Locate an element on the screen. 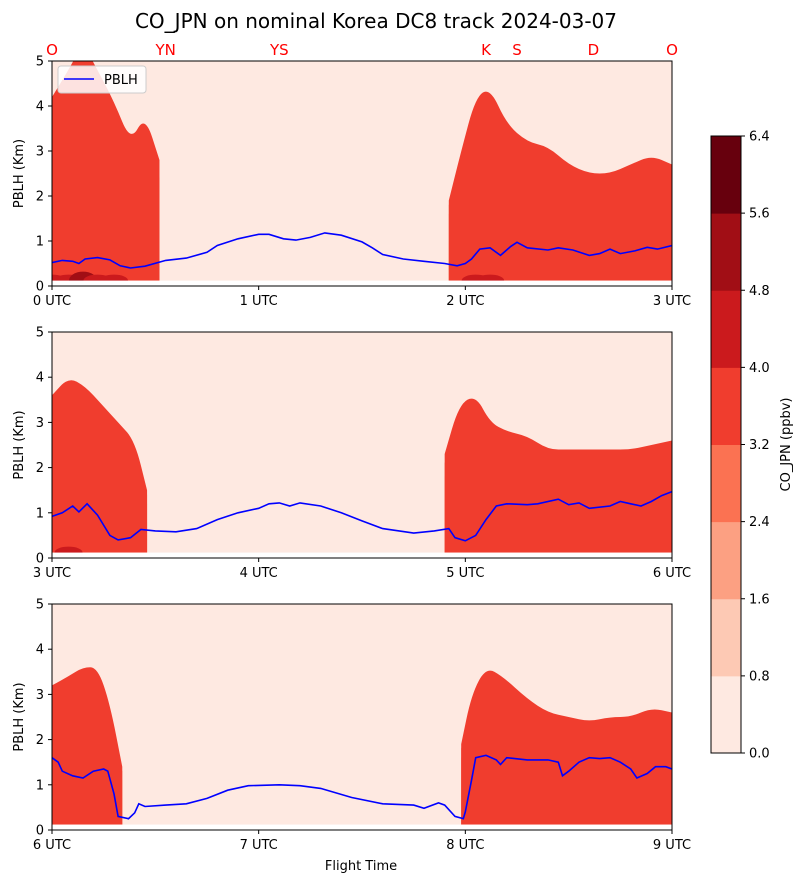  site-label-6: O is located at coordinates (672, 50).